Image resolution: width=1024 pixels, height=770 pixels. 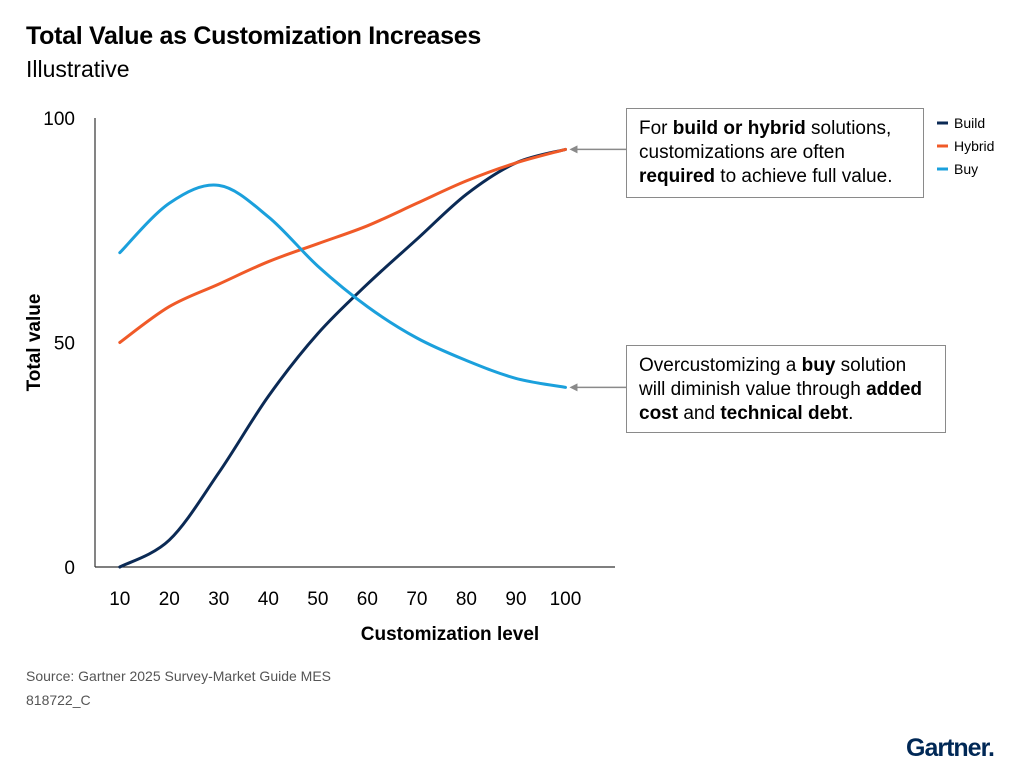 What do you see at coordinates (34, 343) in the screenshot?
I see `y-axis-label: Total value` at bounding box center [34, 343].